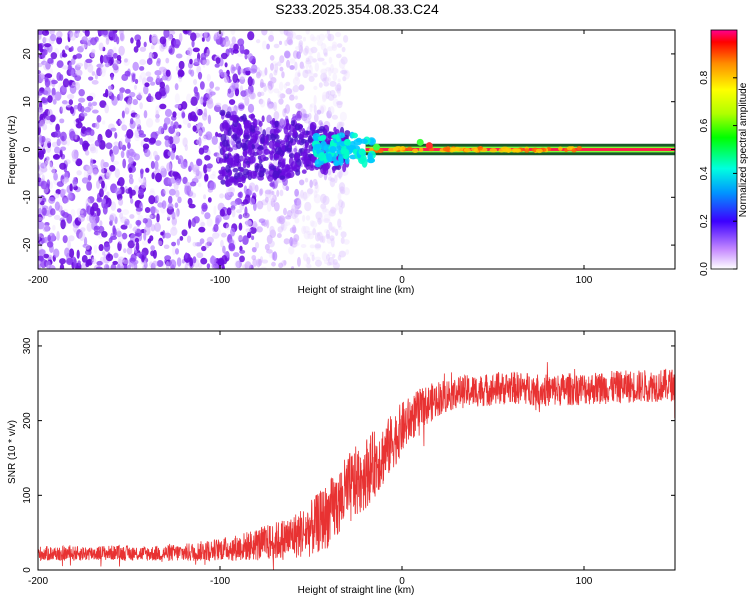  I want to click on colorbar-tick-label: 0.6, so click(704, 125).